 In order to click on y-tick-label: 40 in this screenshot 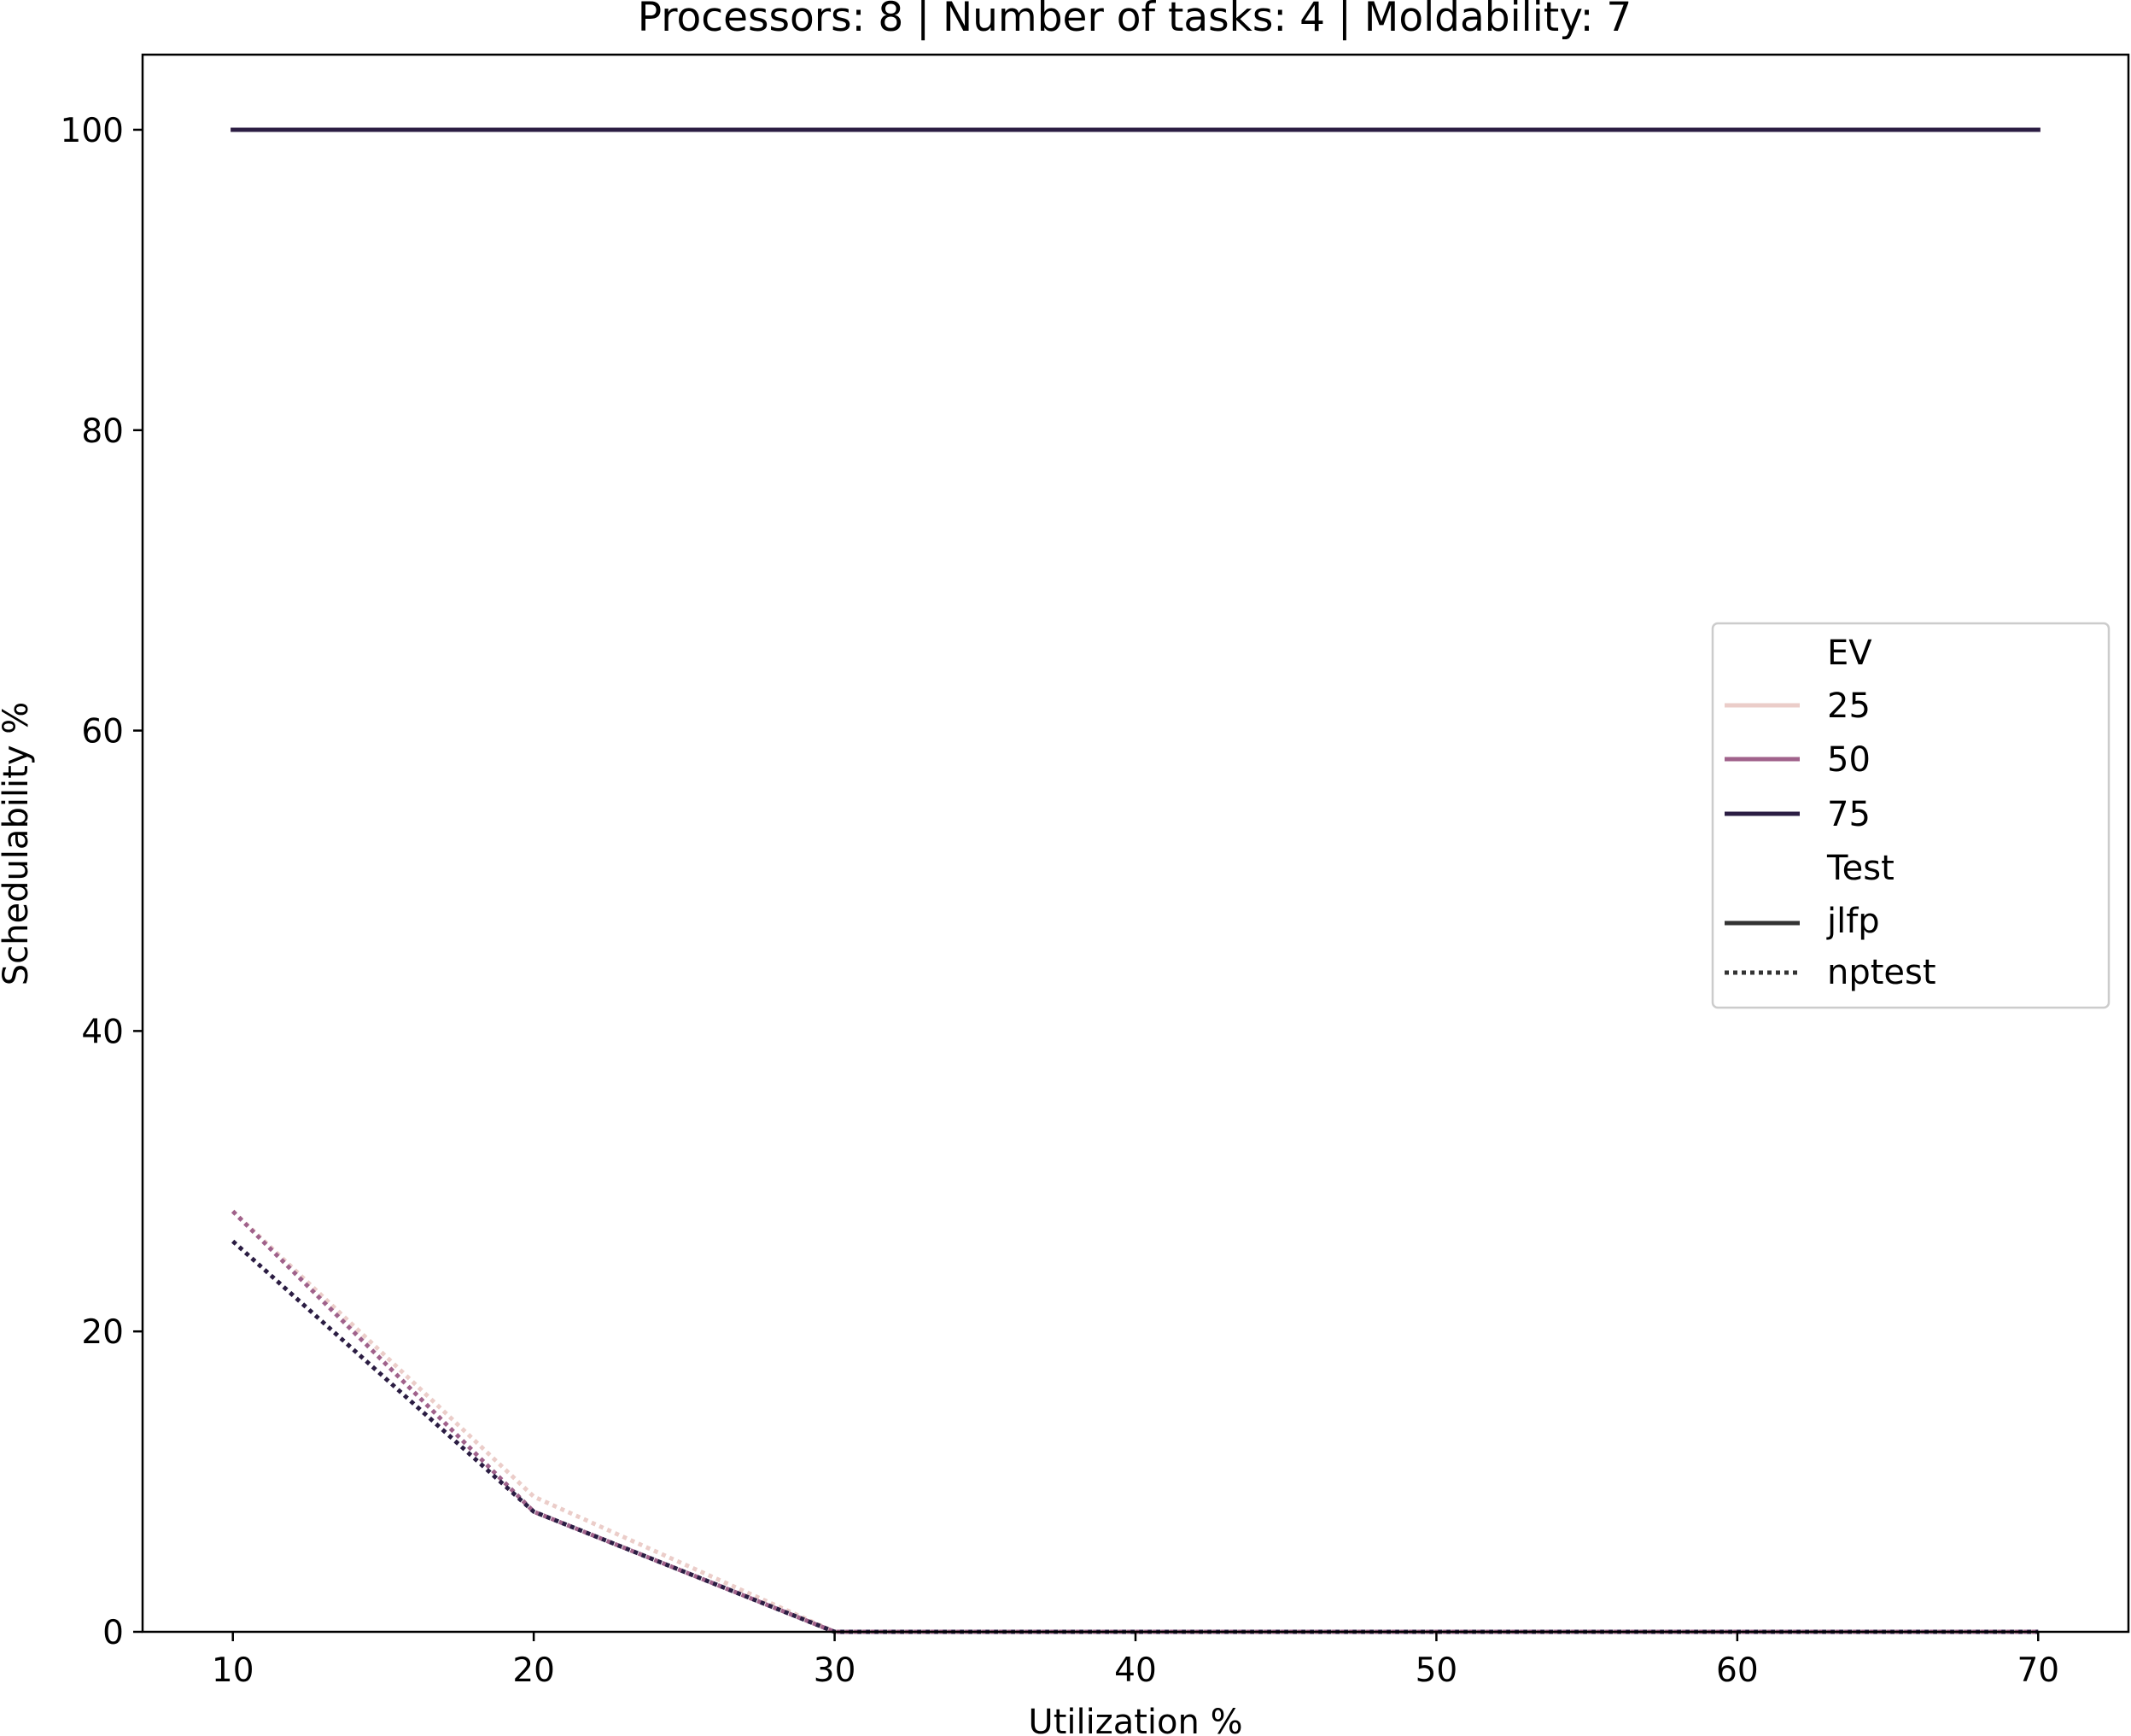, I will do `click(102, 1032)`.